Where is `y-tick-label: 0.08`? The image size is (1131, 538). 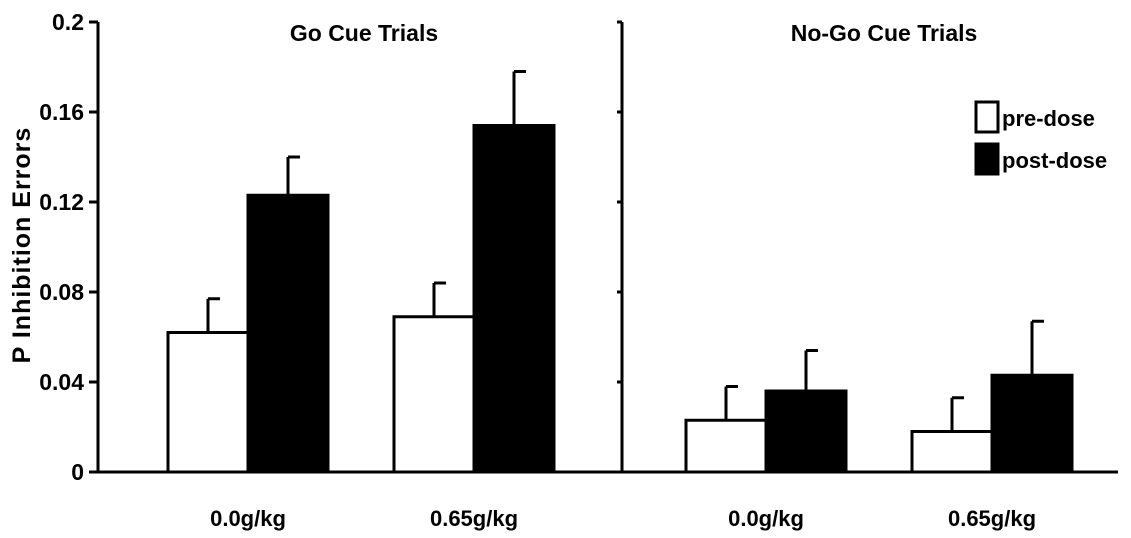 y-tick-label: 0.08 is located at coordinates (61, 292).